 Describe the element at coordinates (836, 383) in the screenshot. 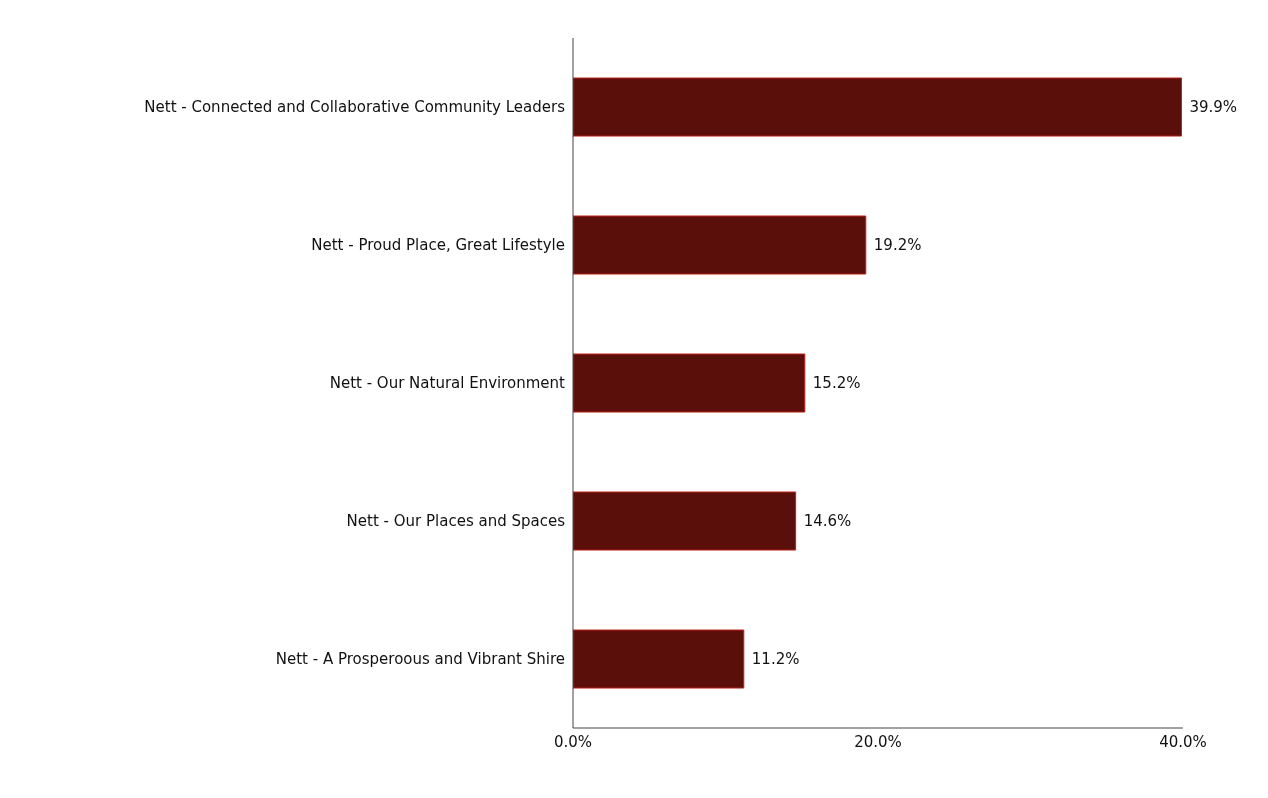

I see `data-label: 15.2%` at that location.